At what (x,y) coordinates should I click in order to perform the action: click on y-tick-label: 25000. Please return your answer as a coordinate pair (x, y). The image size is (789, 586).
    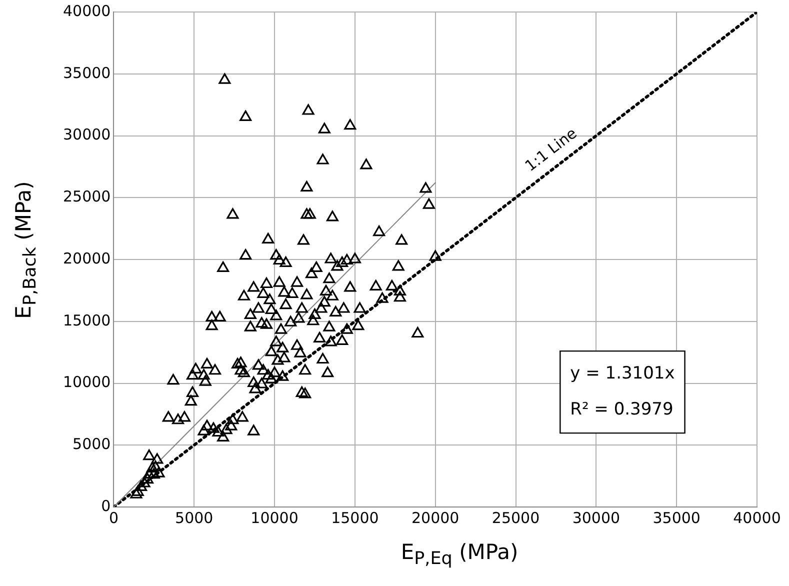
    Looking at the image, I should click on (87, 197).